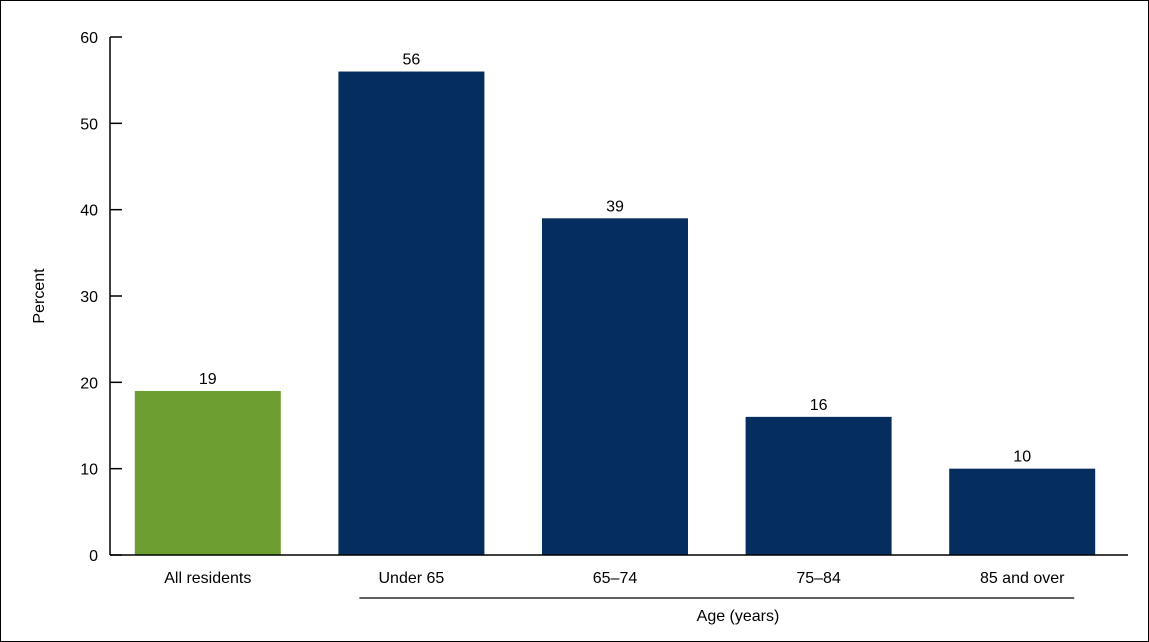 Image resolution: width=1149 pixels, height=642 pixels. Describe the element at coordinates (89, 211) in the screenshot. I see `y-tick-label: 40` at that location.